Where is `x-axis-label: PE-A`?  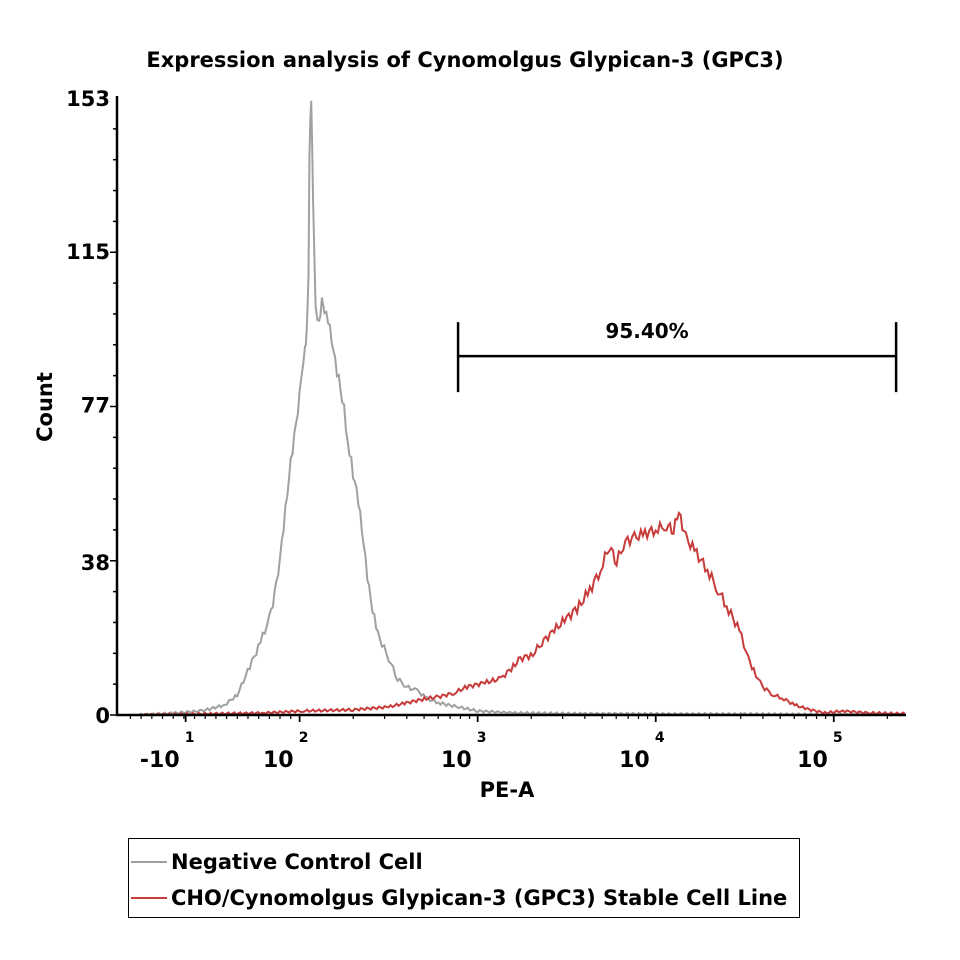 x-axis-label: PE-A is located at coordinates (507, 790).